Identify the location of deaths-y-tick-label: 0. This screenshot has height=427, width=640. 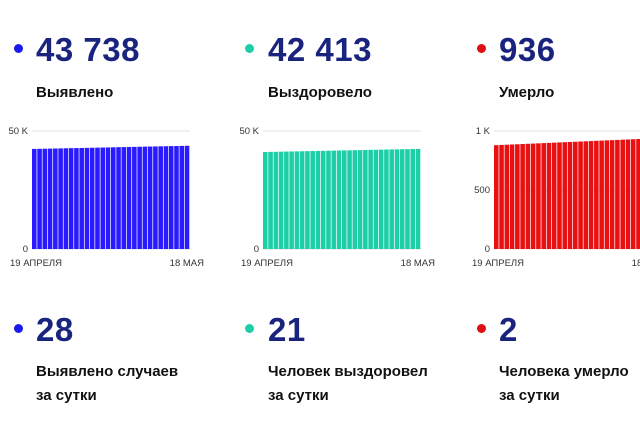
(487, 249).